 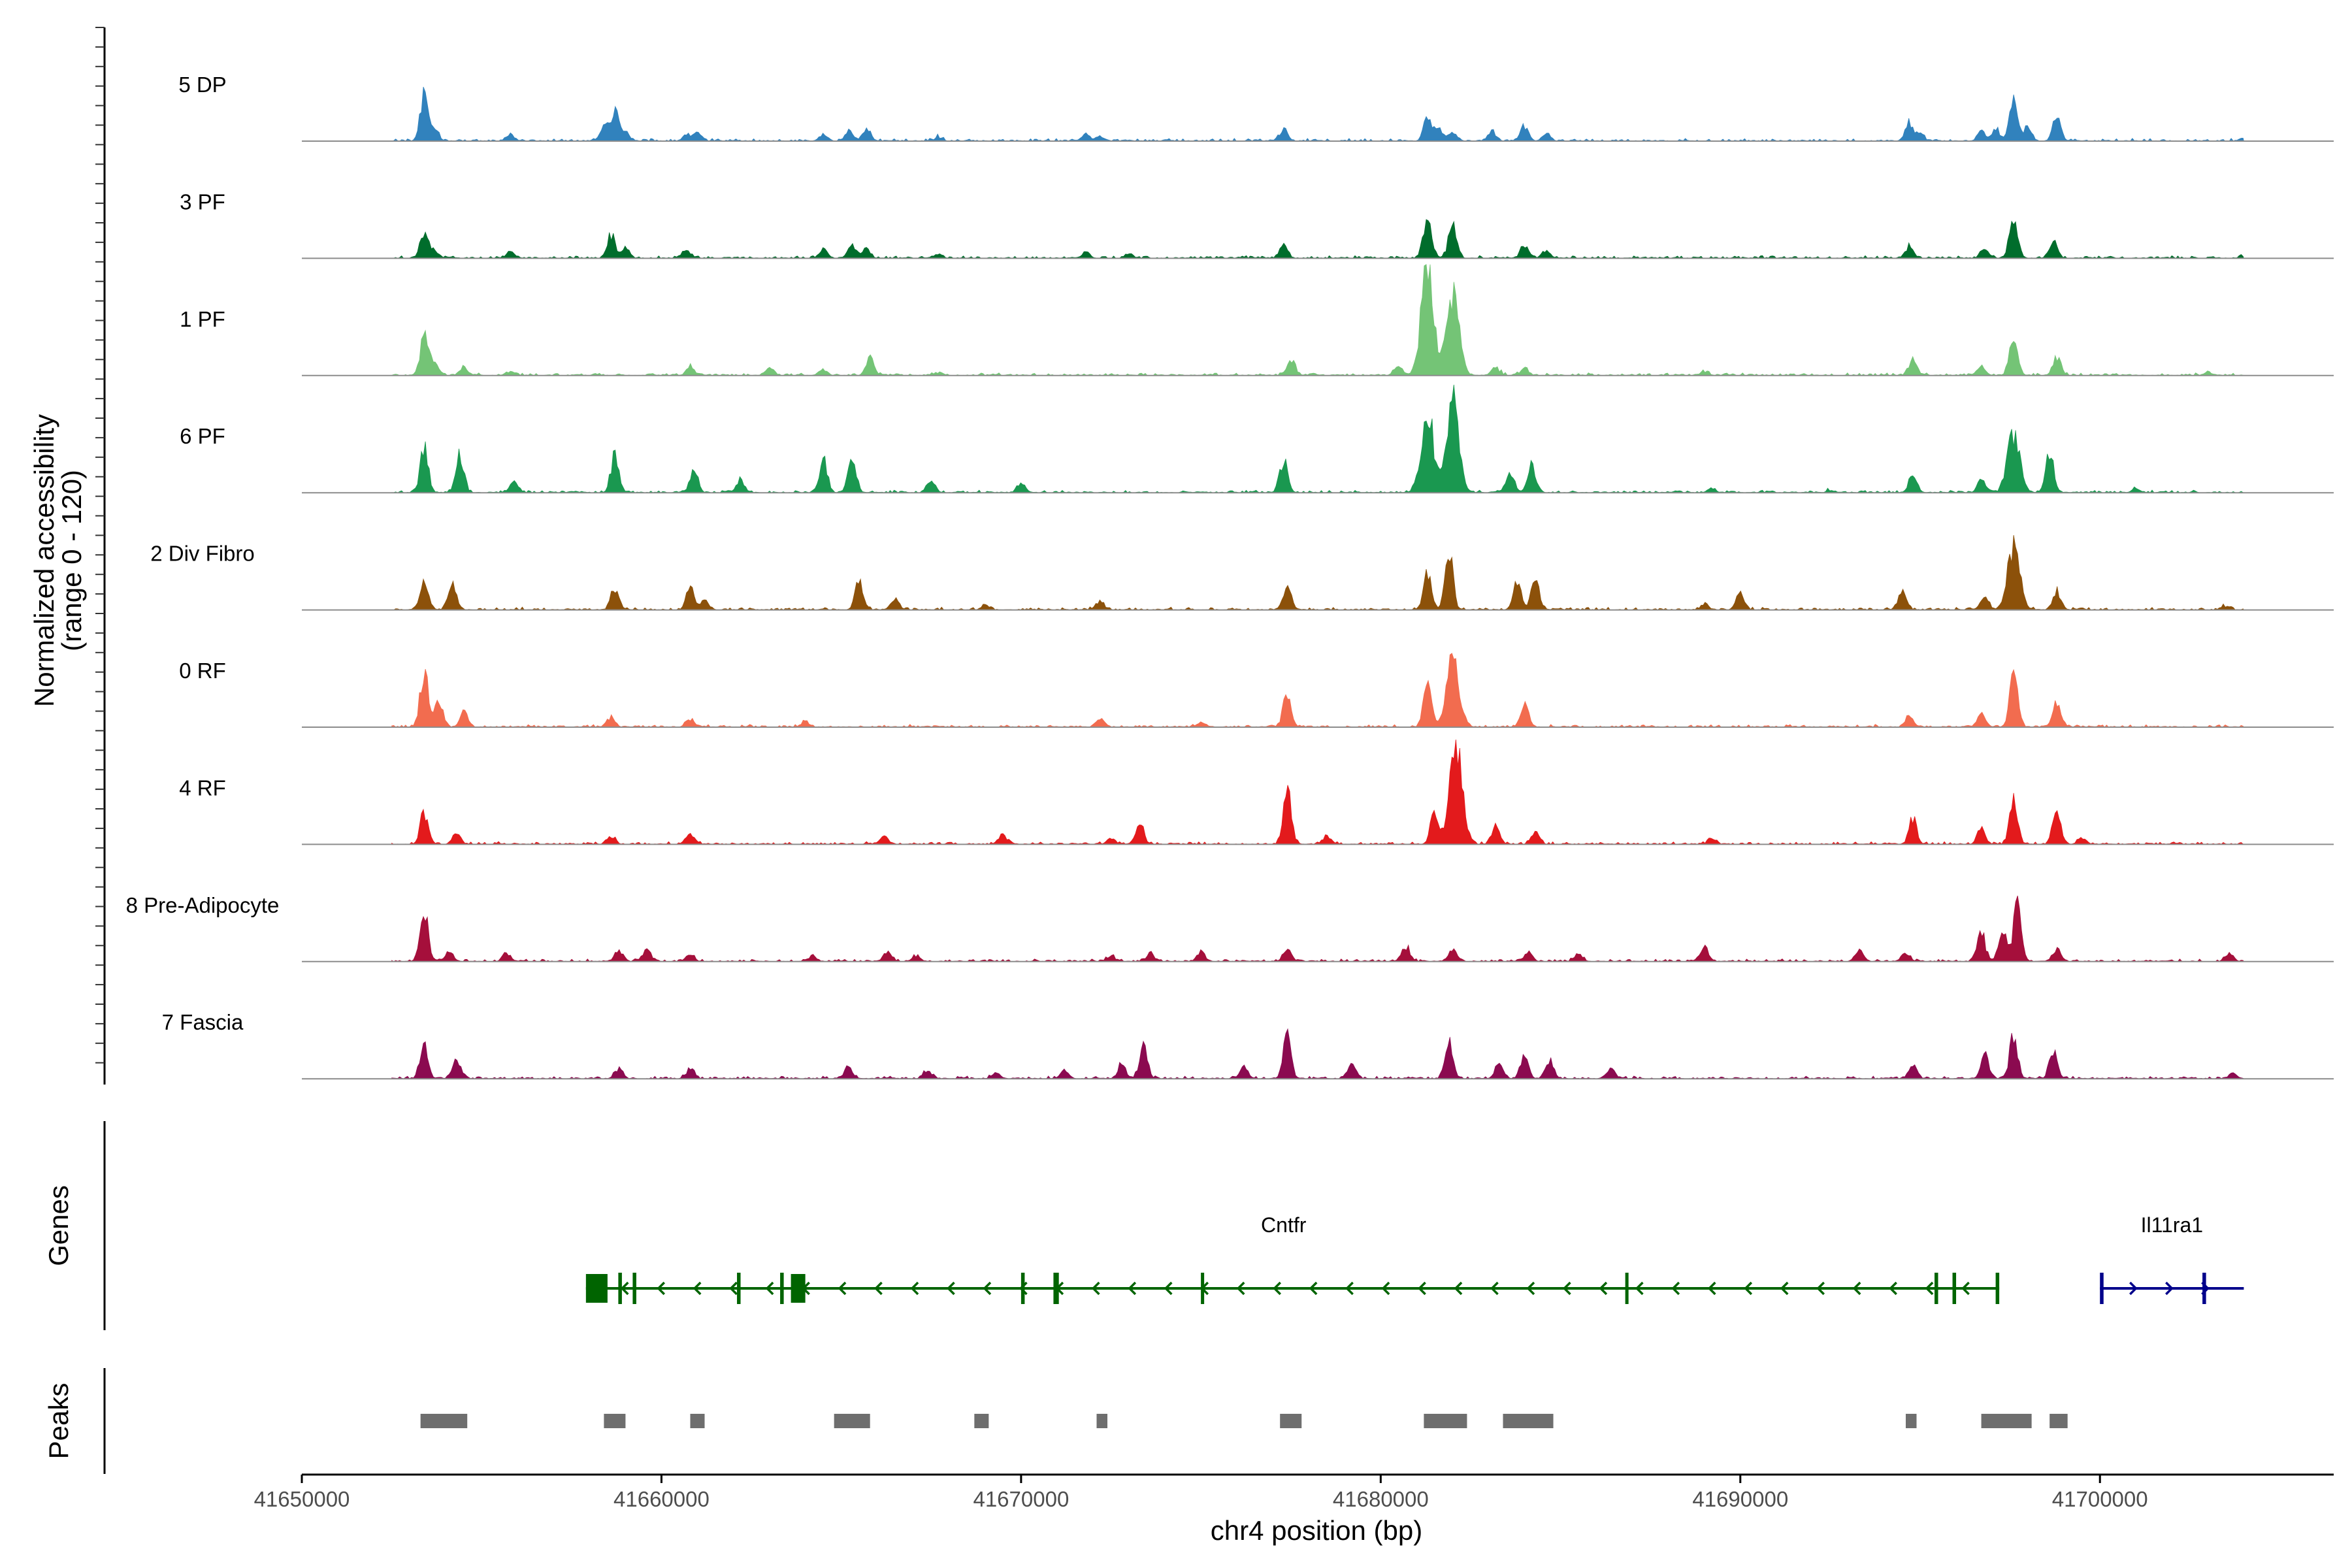 I want to click on coverage-track: 0 RF, so click(x=1256, y=690).